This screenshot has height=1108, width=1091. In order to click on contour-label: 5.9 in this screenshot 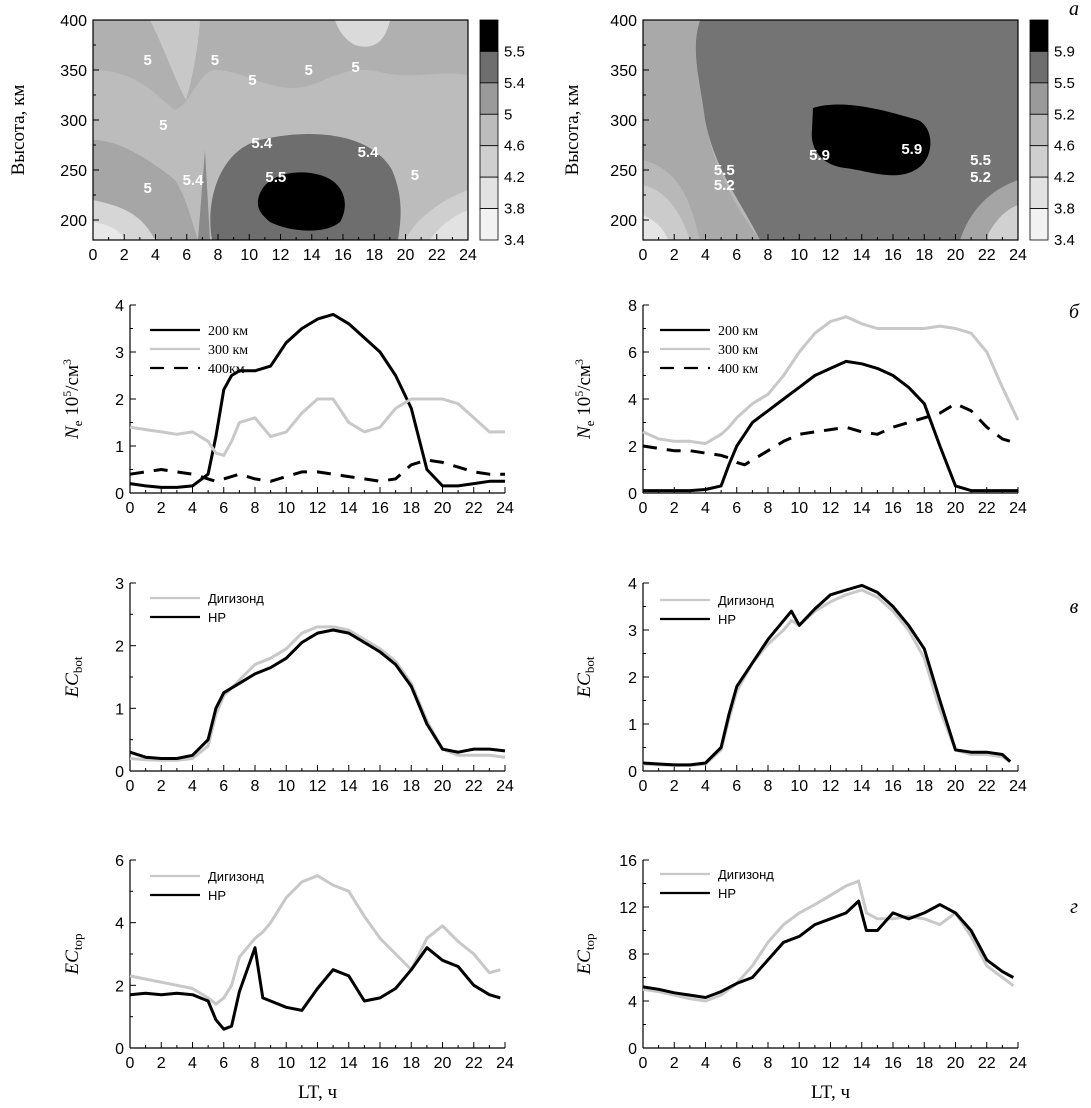, I will do `click(819, 155)`.